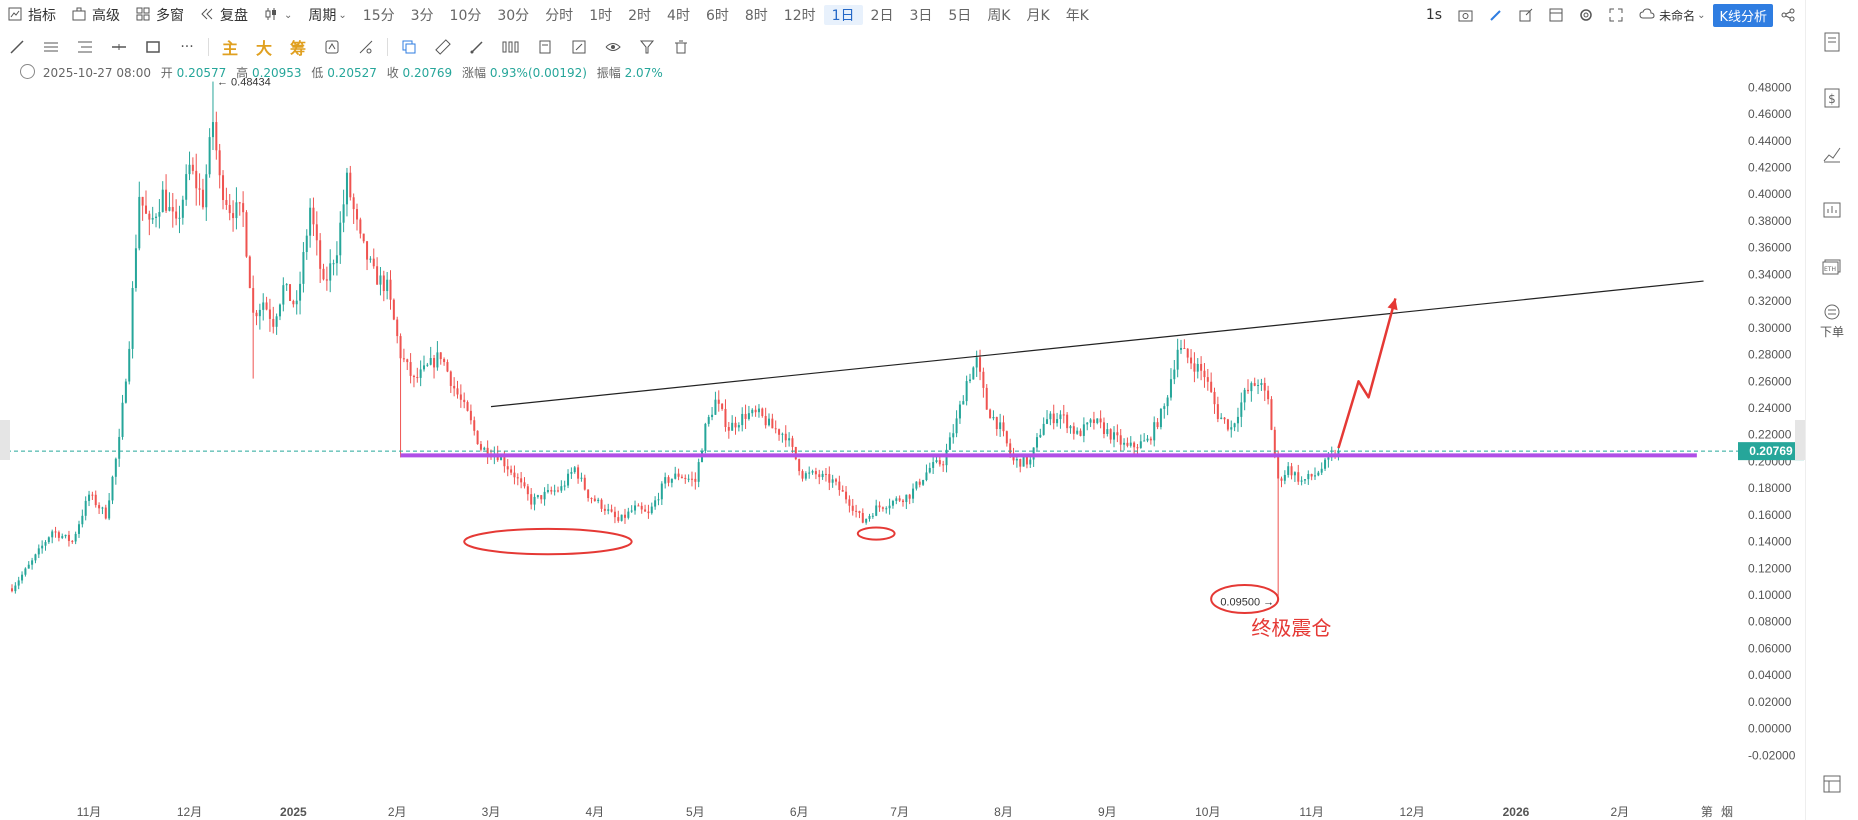 The width and height of the screenshot is (1858, 820). What do you see at coordinates (640, 16) in the screenshot?
I see `period-option: 2时` at bounding box center [640, 16].